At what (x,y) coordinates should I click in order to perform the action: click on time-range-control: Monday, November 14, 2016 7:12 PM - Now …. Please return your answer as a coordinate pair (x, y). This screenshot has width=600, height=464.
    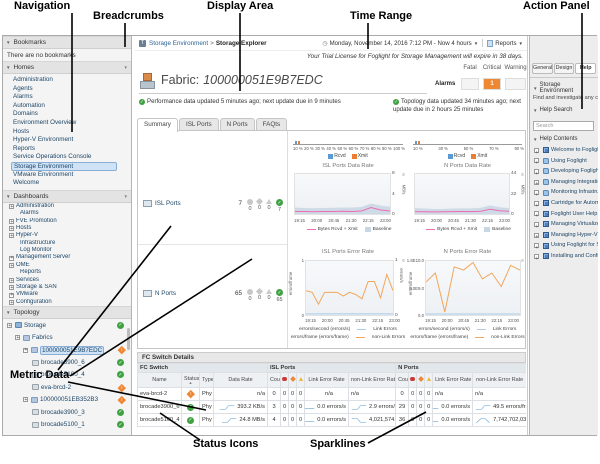
    Looking at the image, I should click on (400, 43).